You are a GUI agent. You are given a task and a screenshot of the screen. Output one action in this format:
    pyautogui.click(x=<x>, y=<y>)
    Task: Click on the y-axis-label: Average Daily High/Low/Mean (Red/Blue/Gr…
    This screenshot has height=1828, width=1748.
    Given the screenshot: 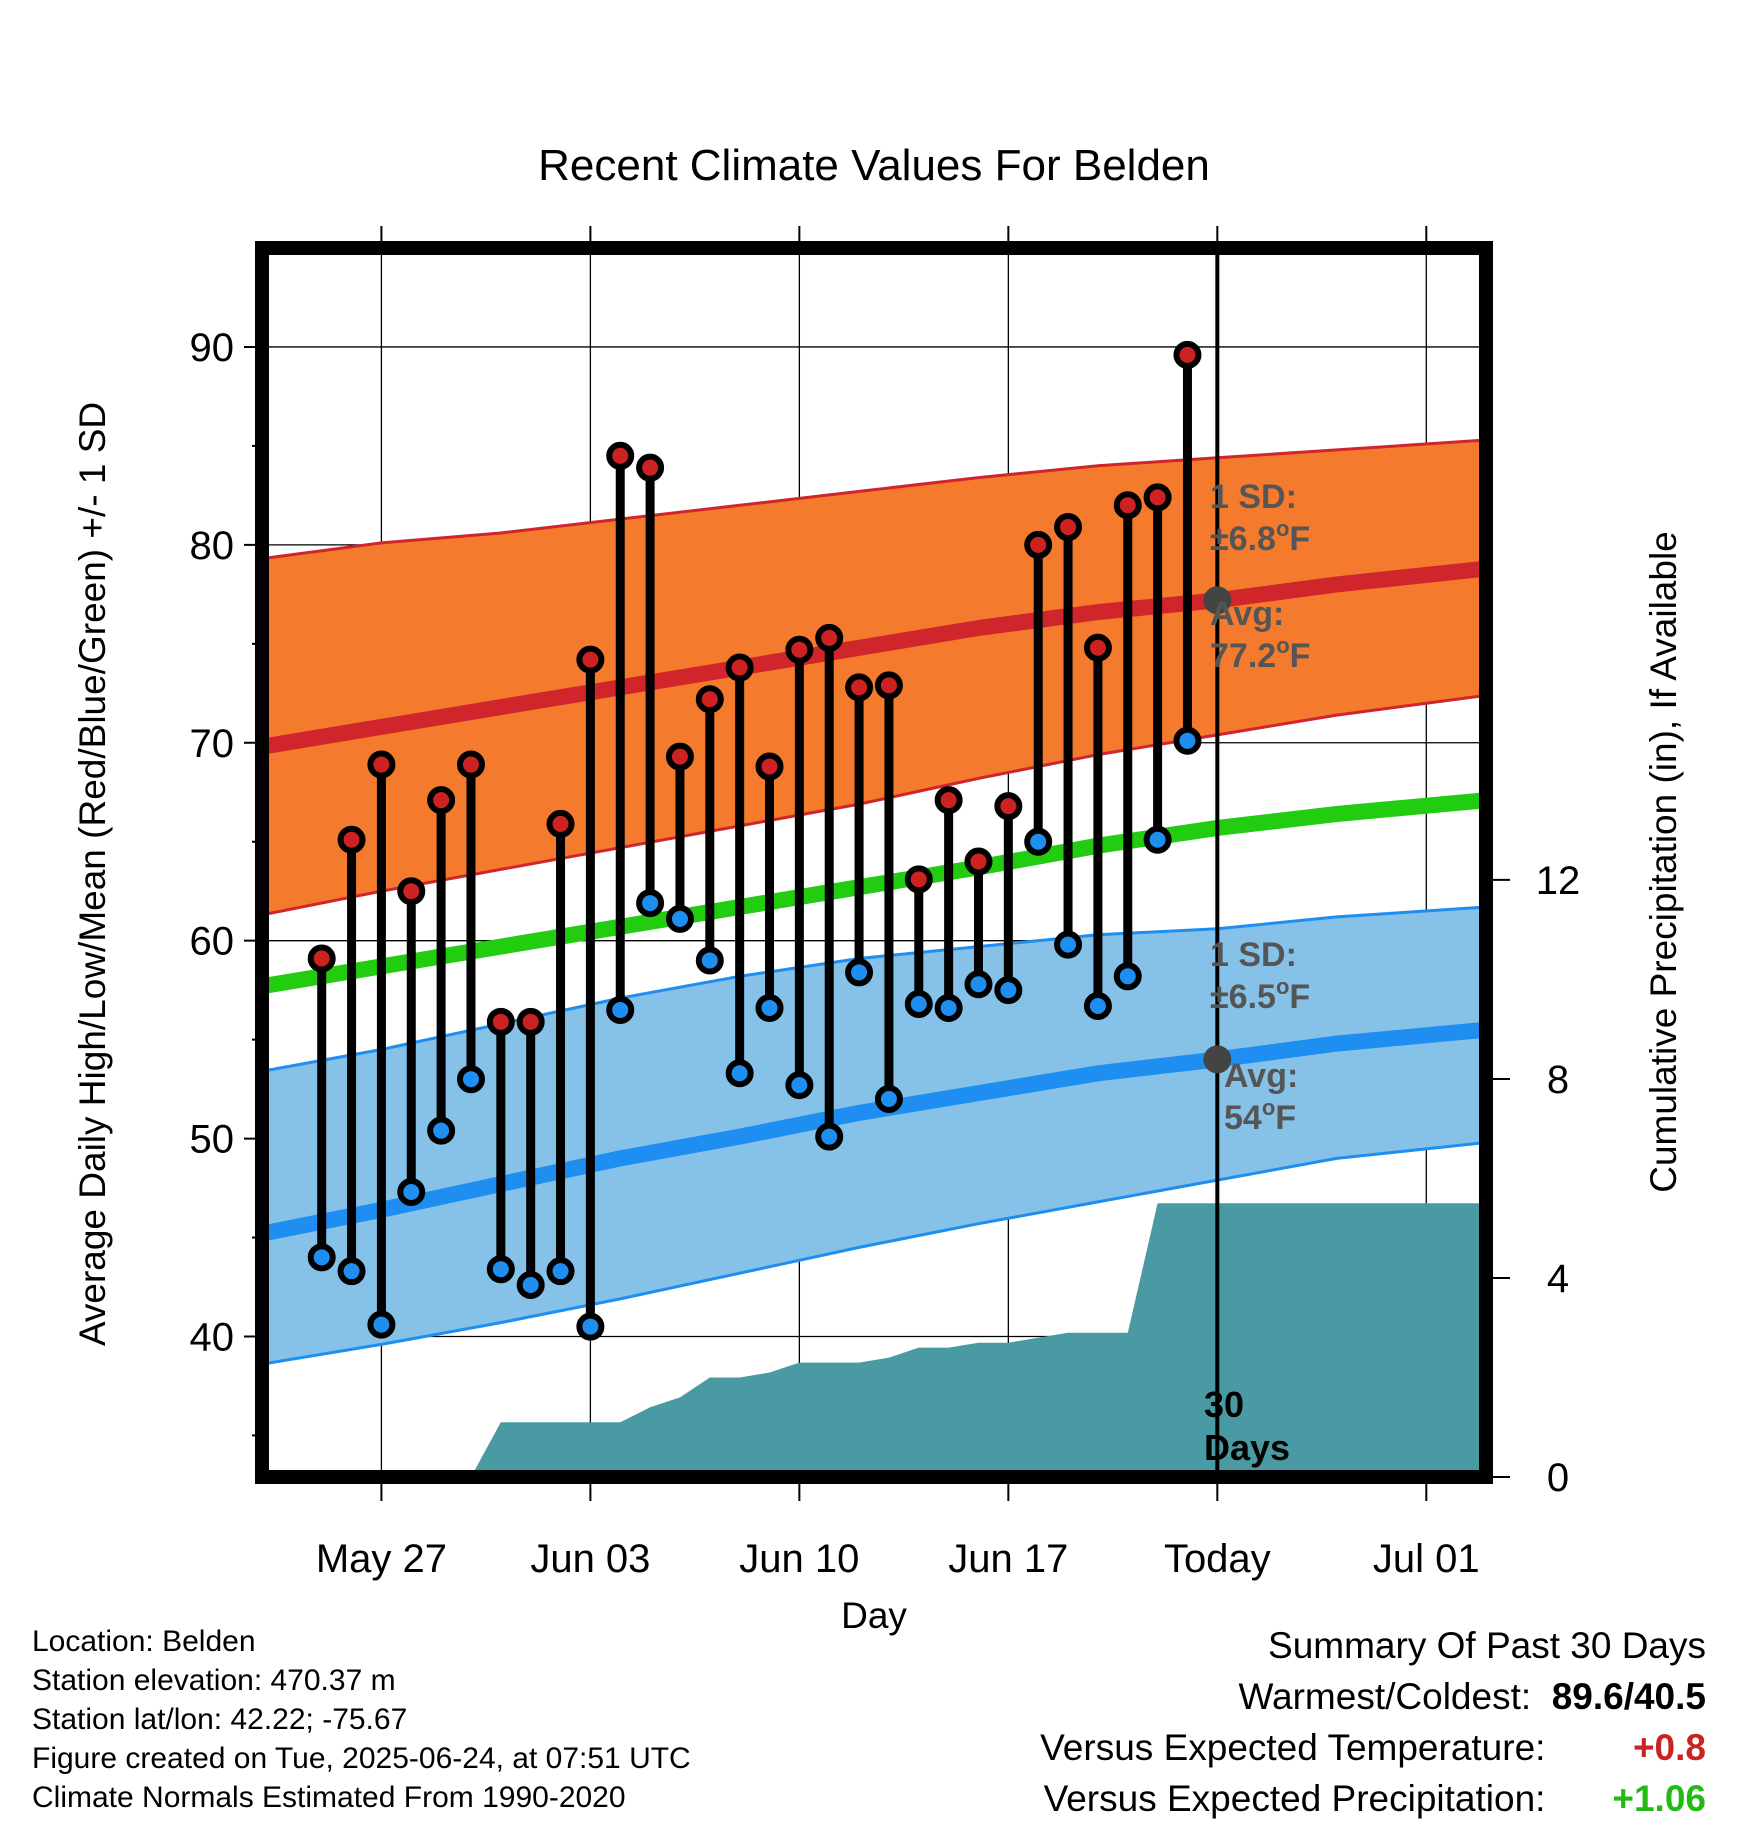 What is the action you would take?
    pyautogui.click(x=92, y=874)
    